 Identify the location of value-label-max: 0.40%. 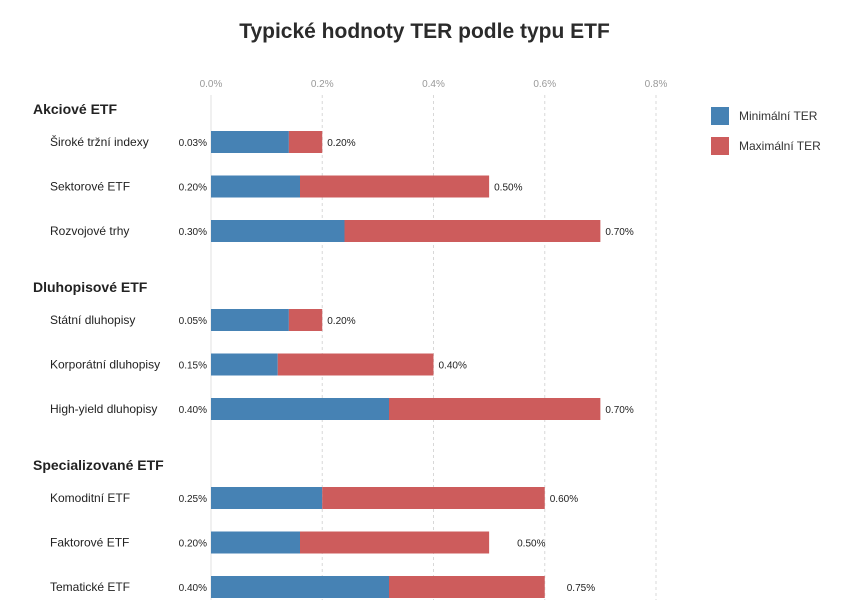
(453, 366).